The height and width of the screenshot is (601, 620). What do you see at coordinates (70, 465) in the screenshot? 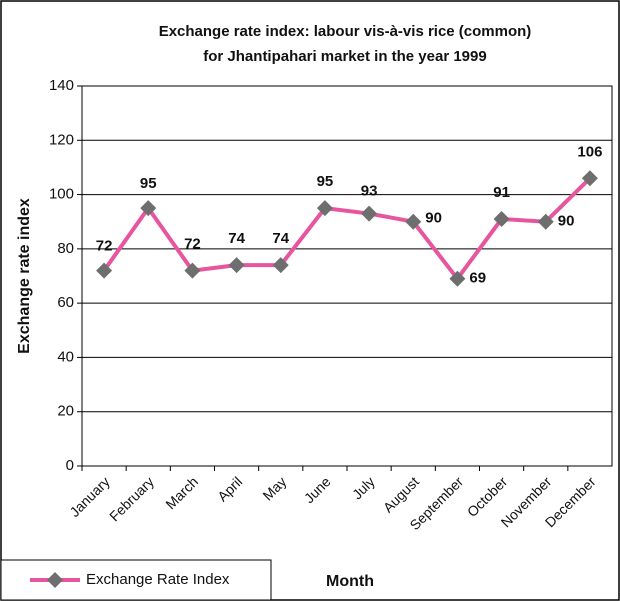
I see `y-tick-label: 0` at bounding box center [70, 465].